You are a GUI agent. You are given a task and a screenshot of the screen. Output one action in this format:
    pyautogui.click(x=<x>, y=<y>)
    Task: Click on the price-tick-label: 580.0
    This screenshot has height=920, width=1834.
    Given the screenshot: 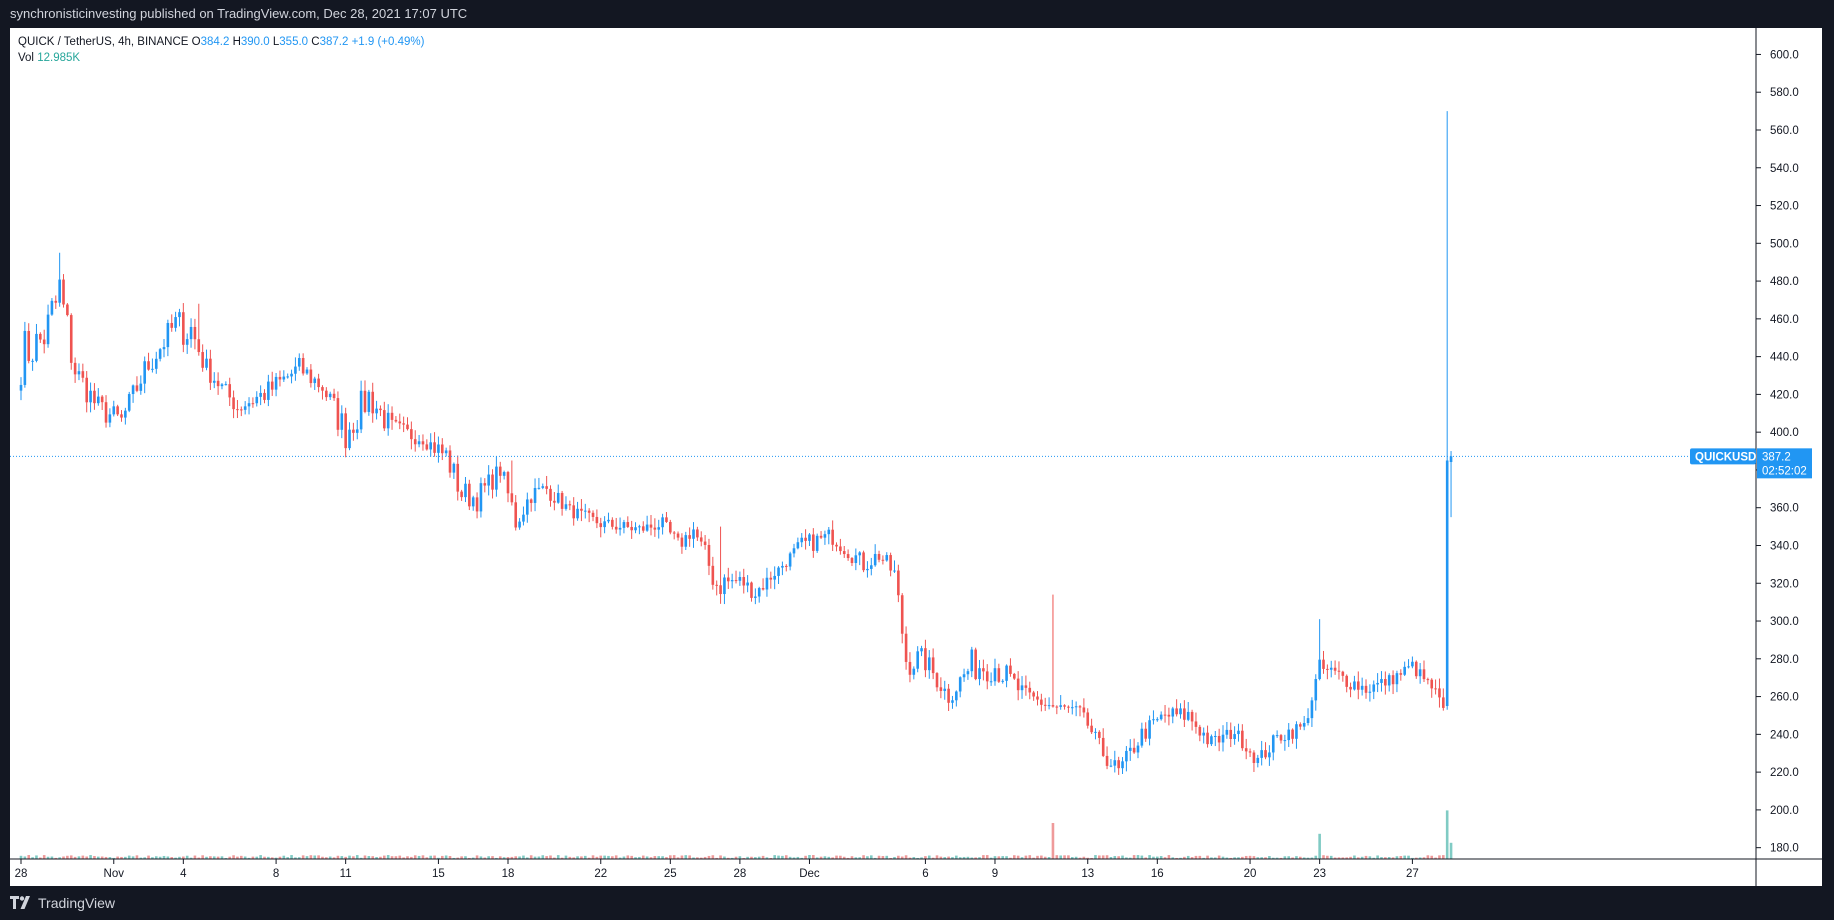 What is the action you would take?
    pyautogui.click(x=1784, y=93)
    